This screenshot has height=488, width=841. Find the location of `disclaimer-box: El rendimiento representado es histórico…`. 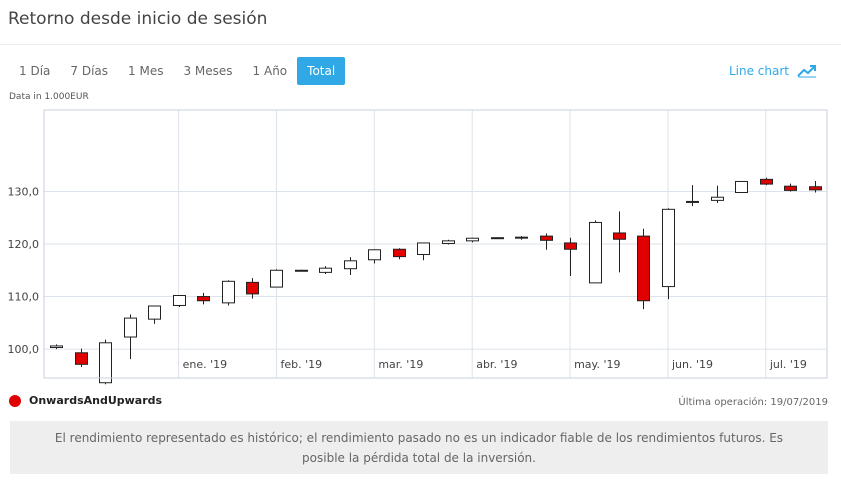

disclaimer-box: El rendimiento representado es histórico… is located at coordinates (419, 447).